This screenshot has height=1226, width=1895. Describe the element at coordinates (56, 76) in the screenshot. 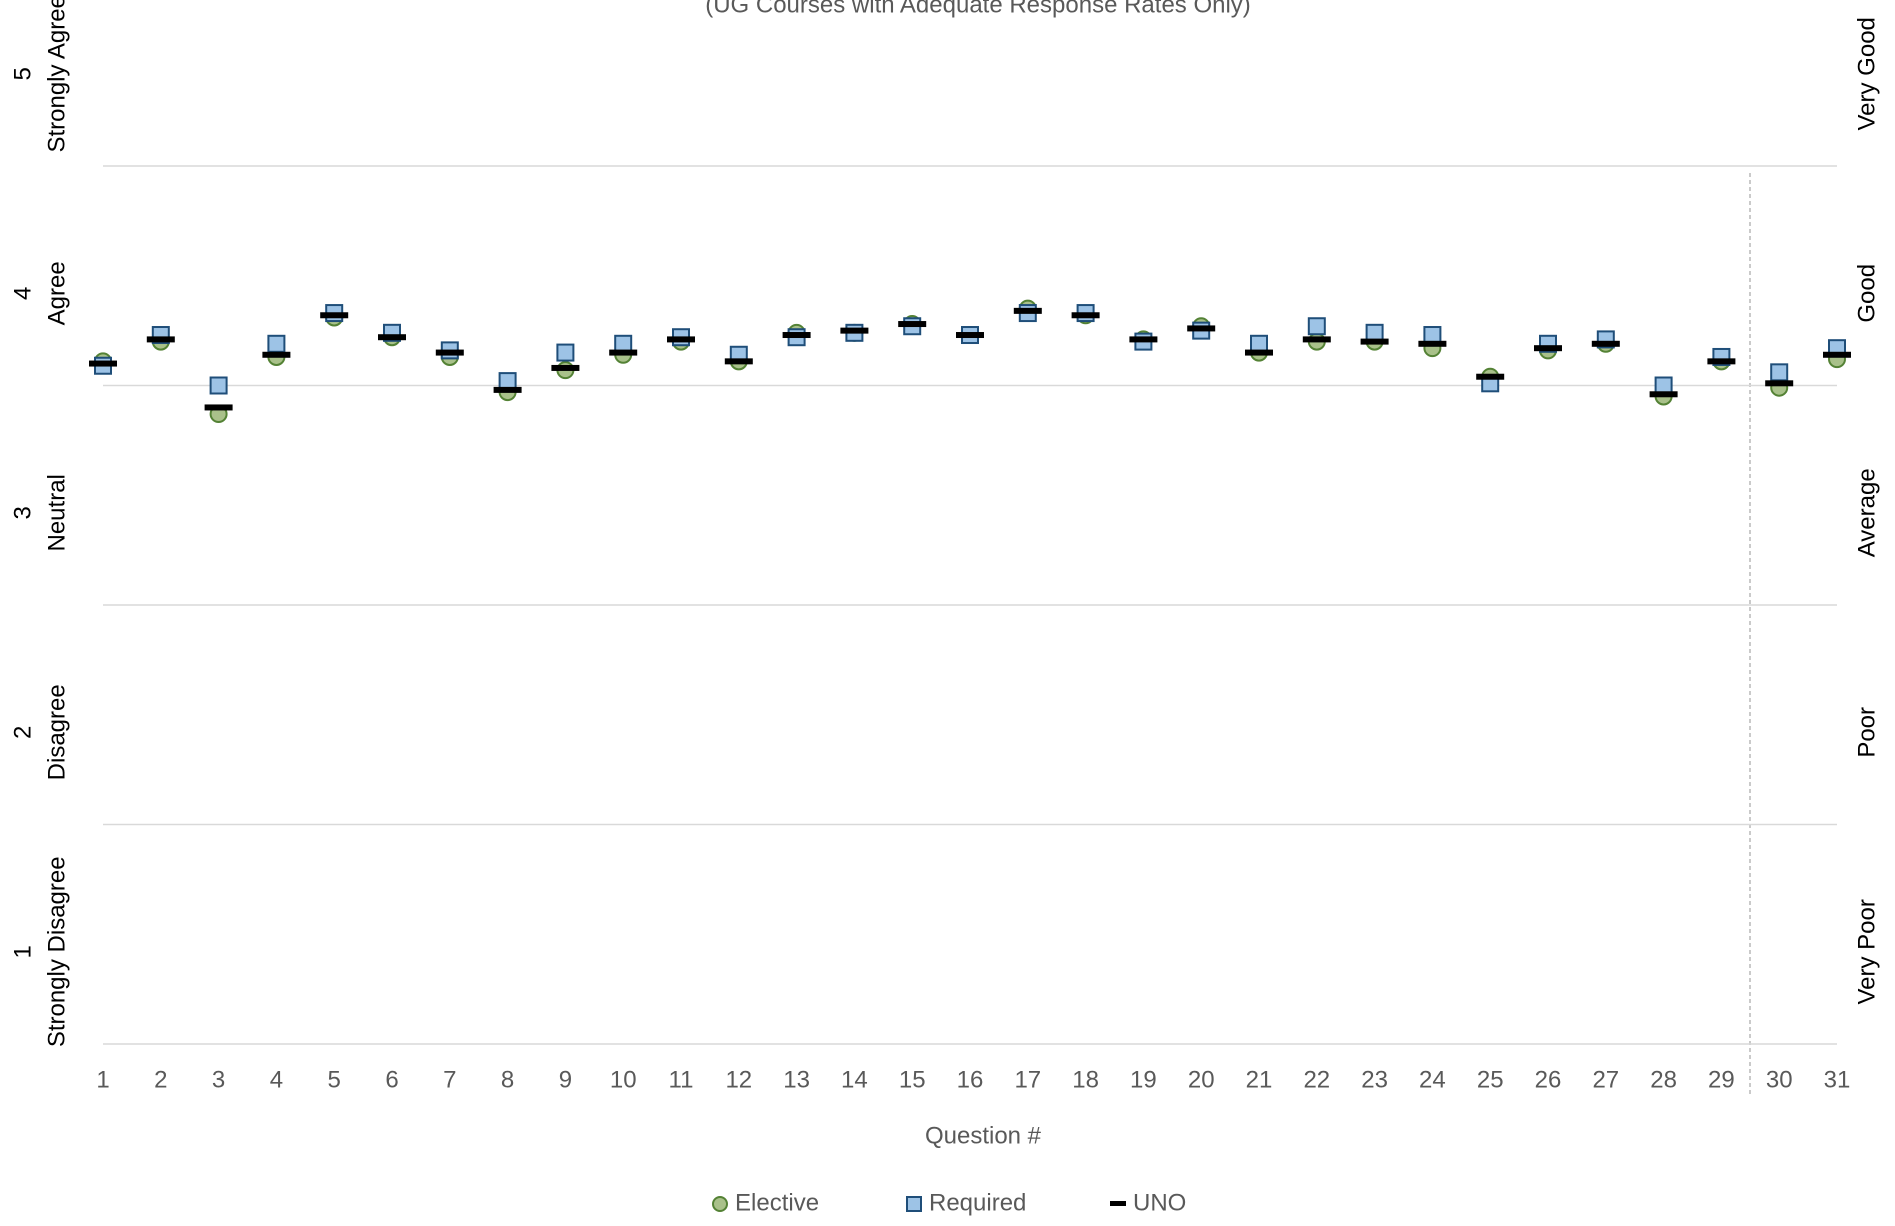

I see `y-description: Strongly Agree` at that location.